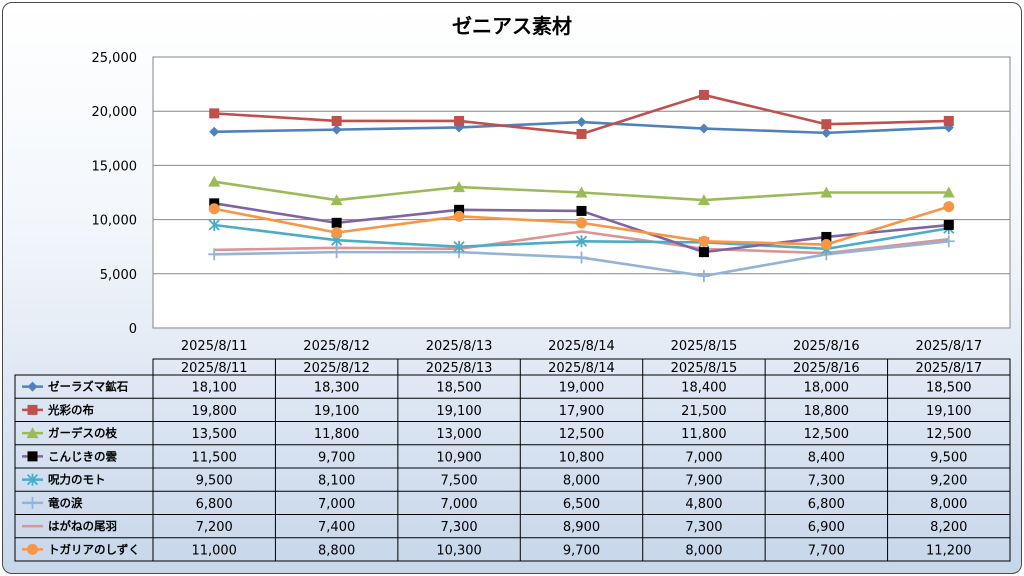  Describe the element at coordinates (77, 480) in the screenshot. I see `legend-label: 呪力のモト` at that location.